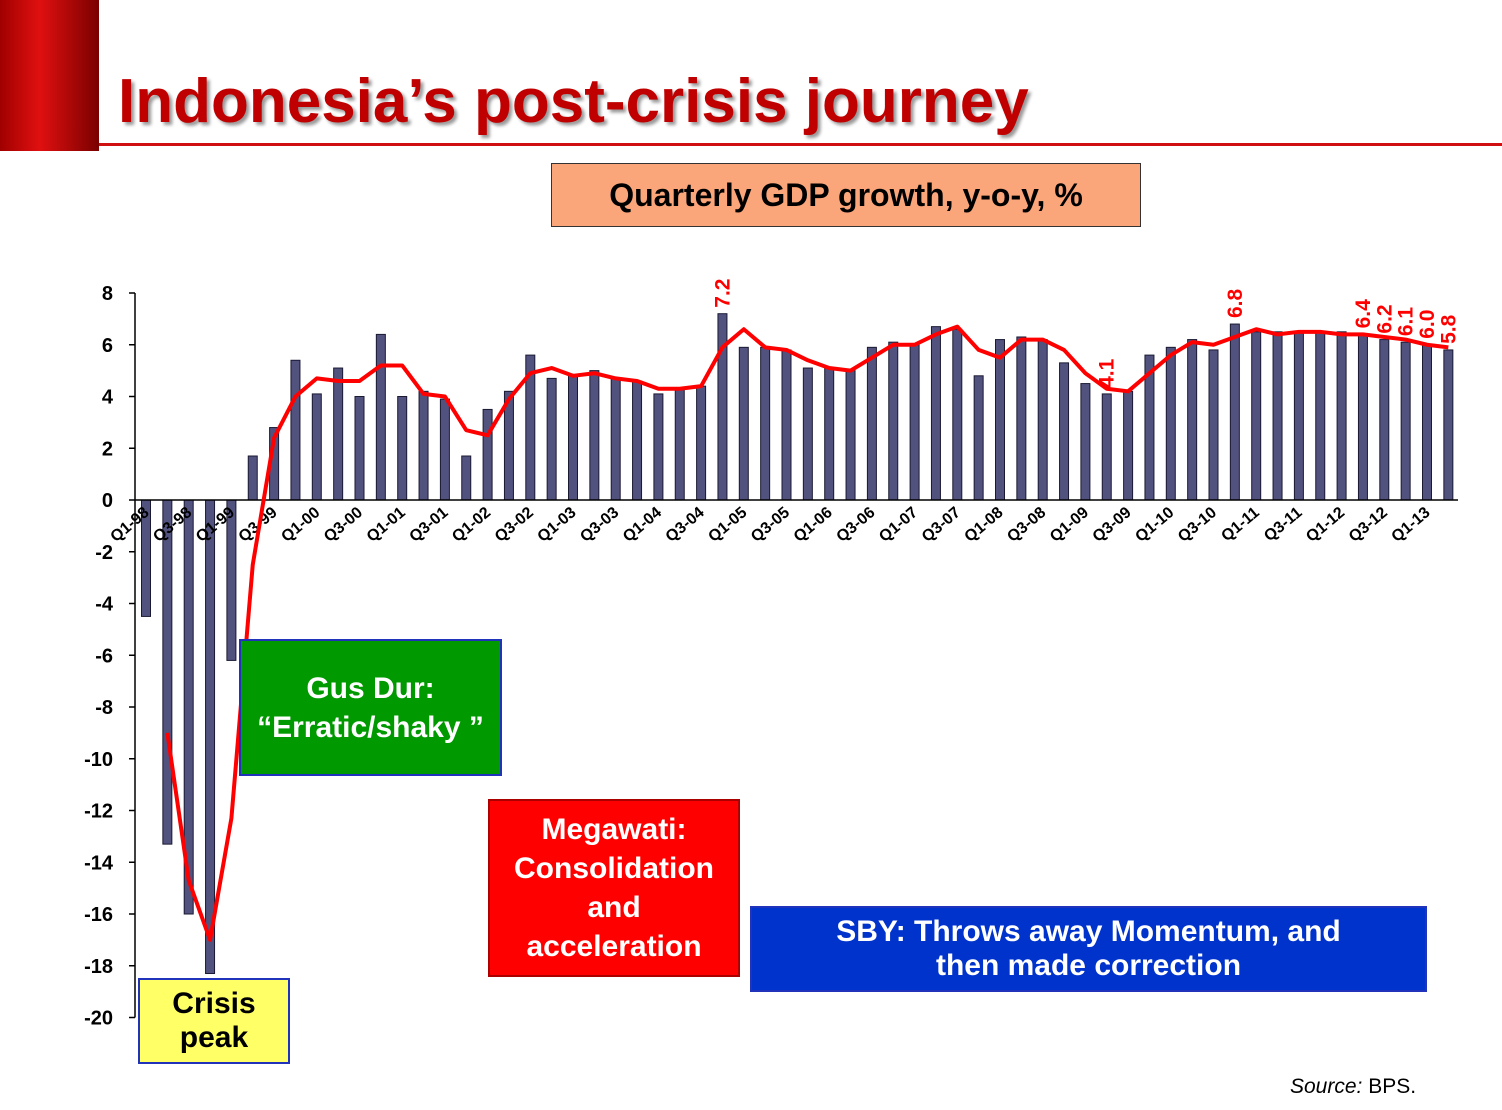  I want to click on x-tick-label: Q1-13, so click(1411, 525).